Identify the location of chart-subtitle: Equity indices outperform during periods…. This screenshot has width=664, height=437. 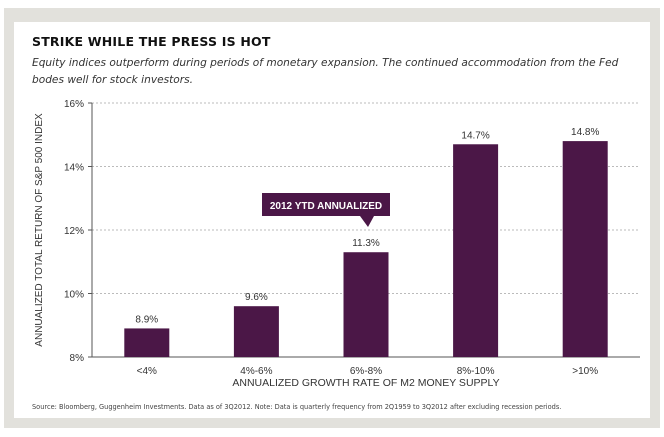
(325, 71).